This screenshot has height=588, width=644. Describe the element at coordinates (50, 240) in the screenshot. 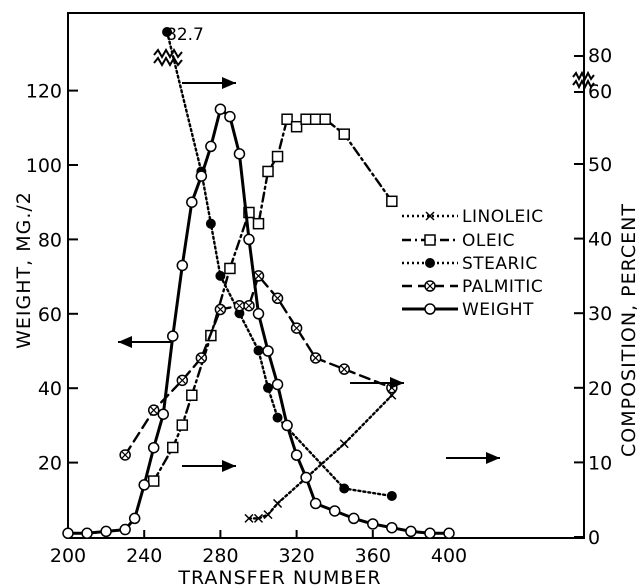

I see `left-tick-label: 80` at that location.